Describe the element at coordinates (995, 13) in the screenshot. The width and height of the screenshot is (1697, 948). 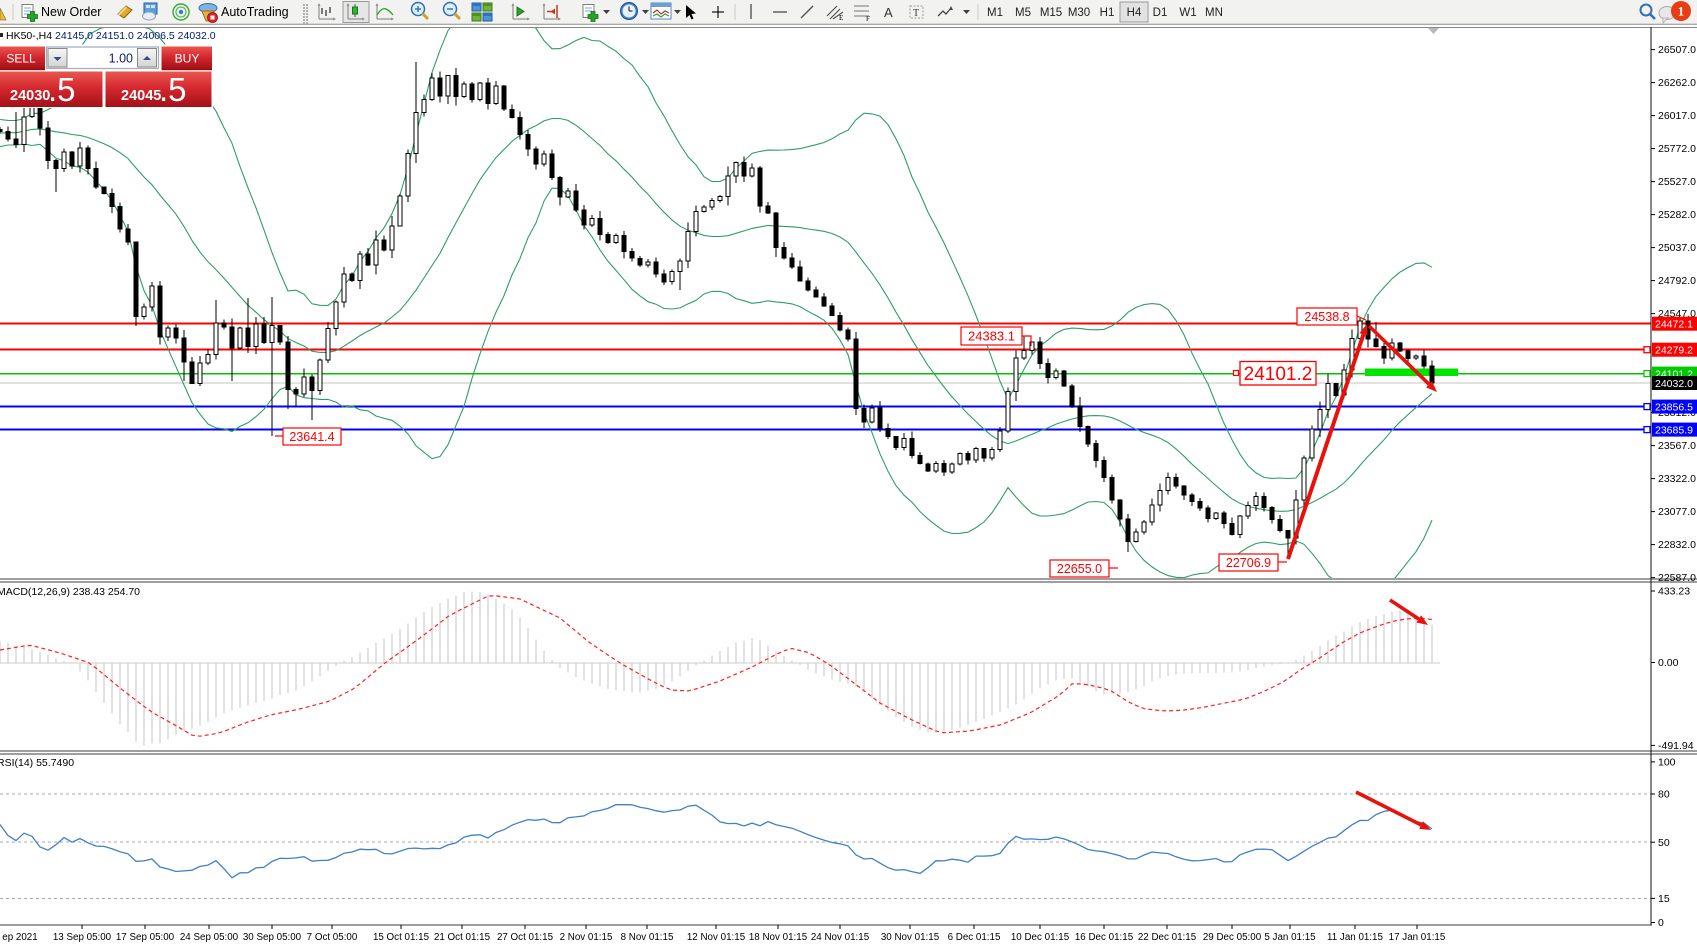
I see `svg-text: M1` at that location.